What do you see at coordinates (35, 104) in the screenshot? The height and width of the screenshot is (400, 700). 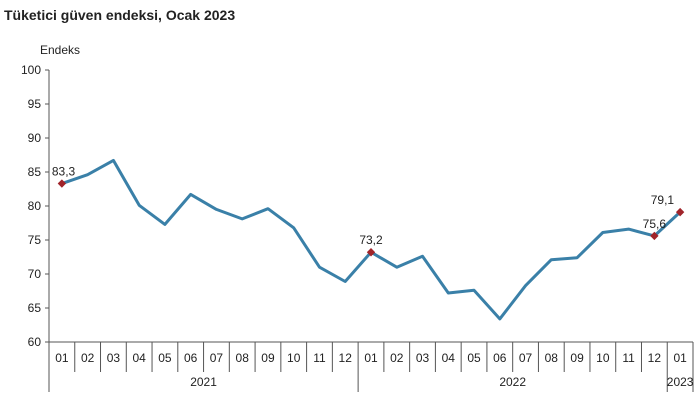 I see `y-tick-label: 95` at bounding box center [35, 104].